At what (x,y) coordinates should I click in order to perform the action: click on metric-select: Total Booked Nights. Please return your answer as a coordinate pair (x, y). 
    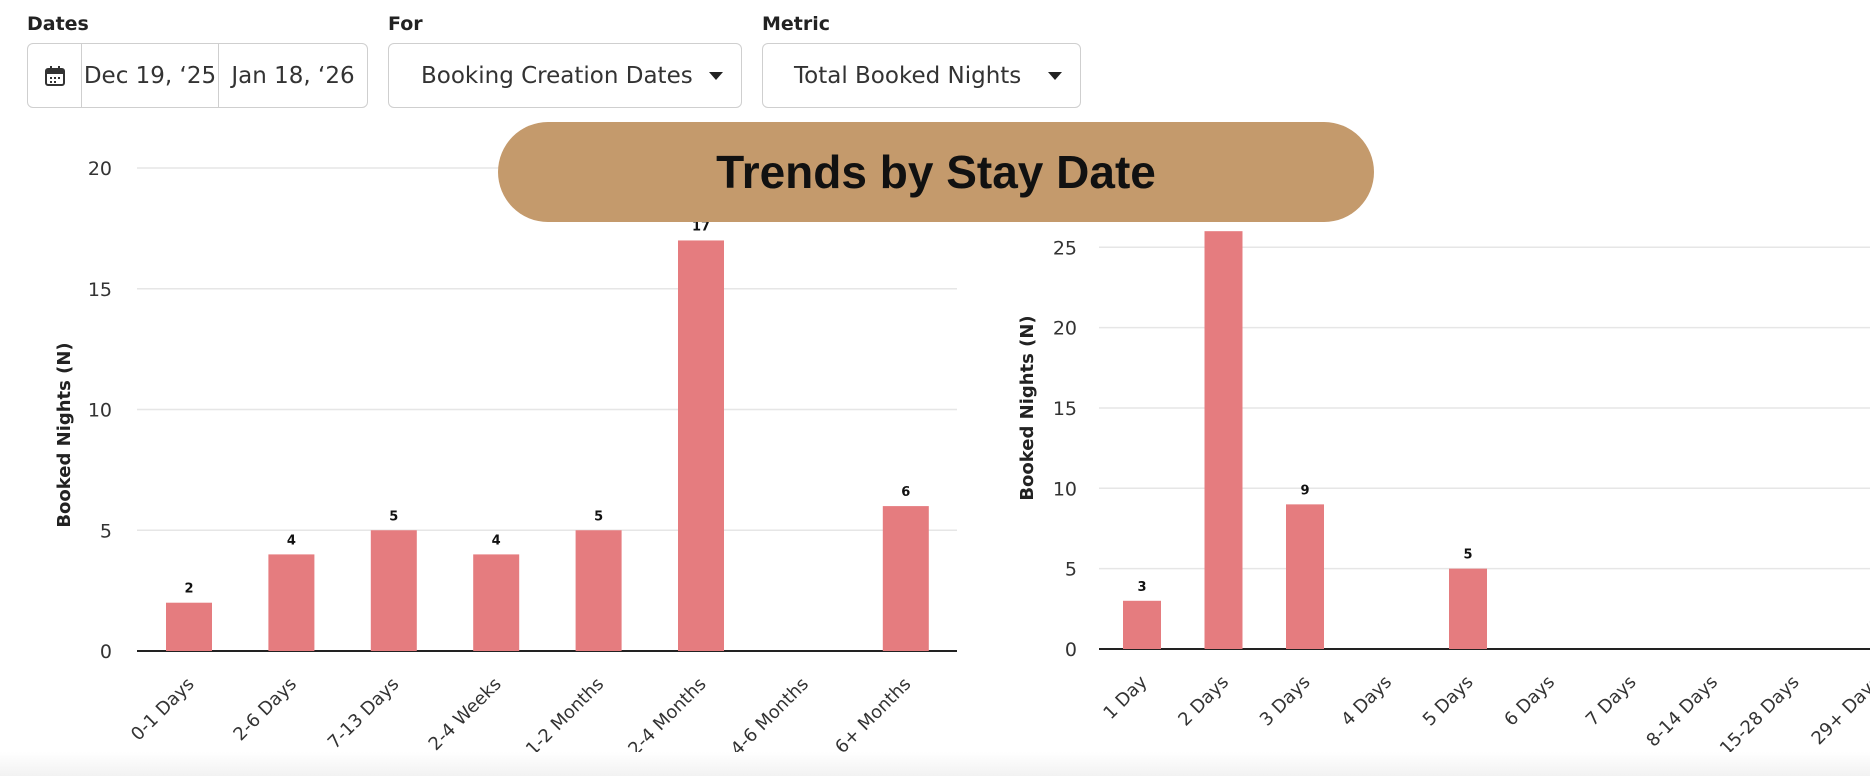
    Looking at the image, I should click on (921, 75).